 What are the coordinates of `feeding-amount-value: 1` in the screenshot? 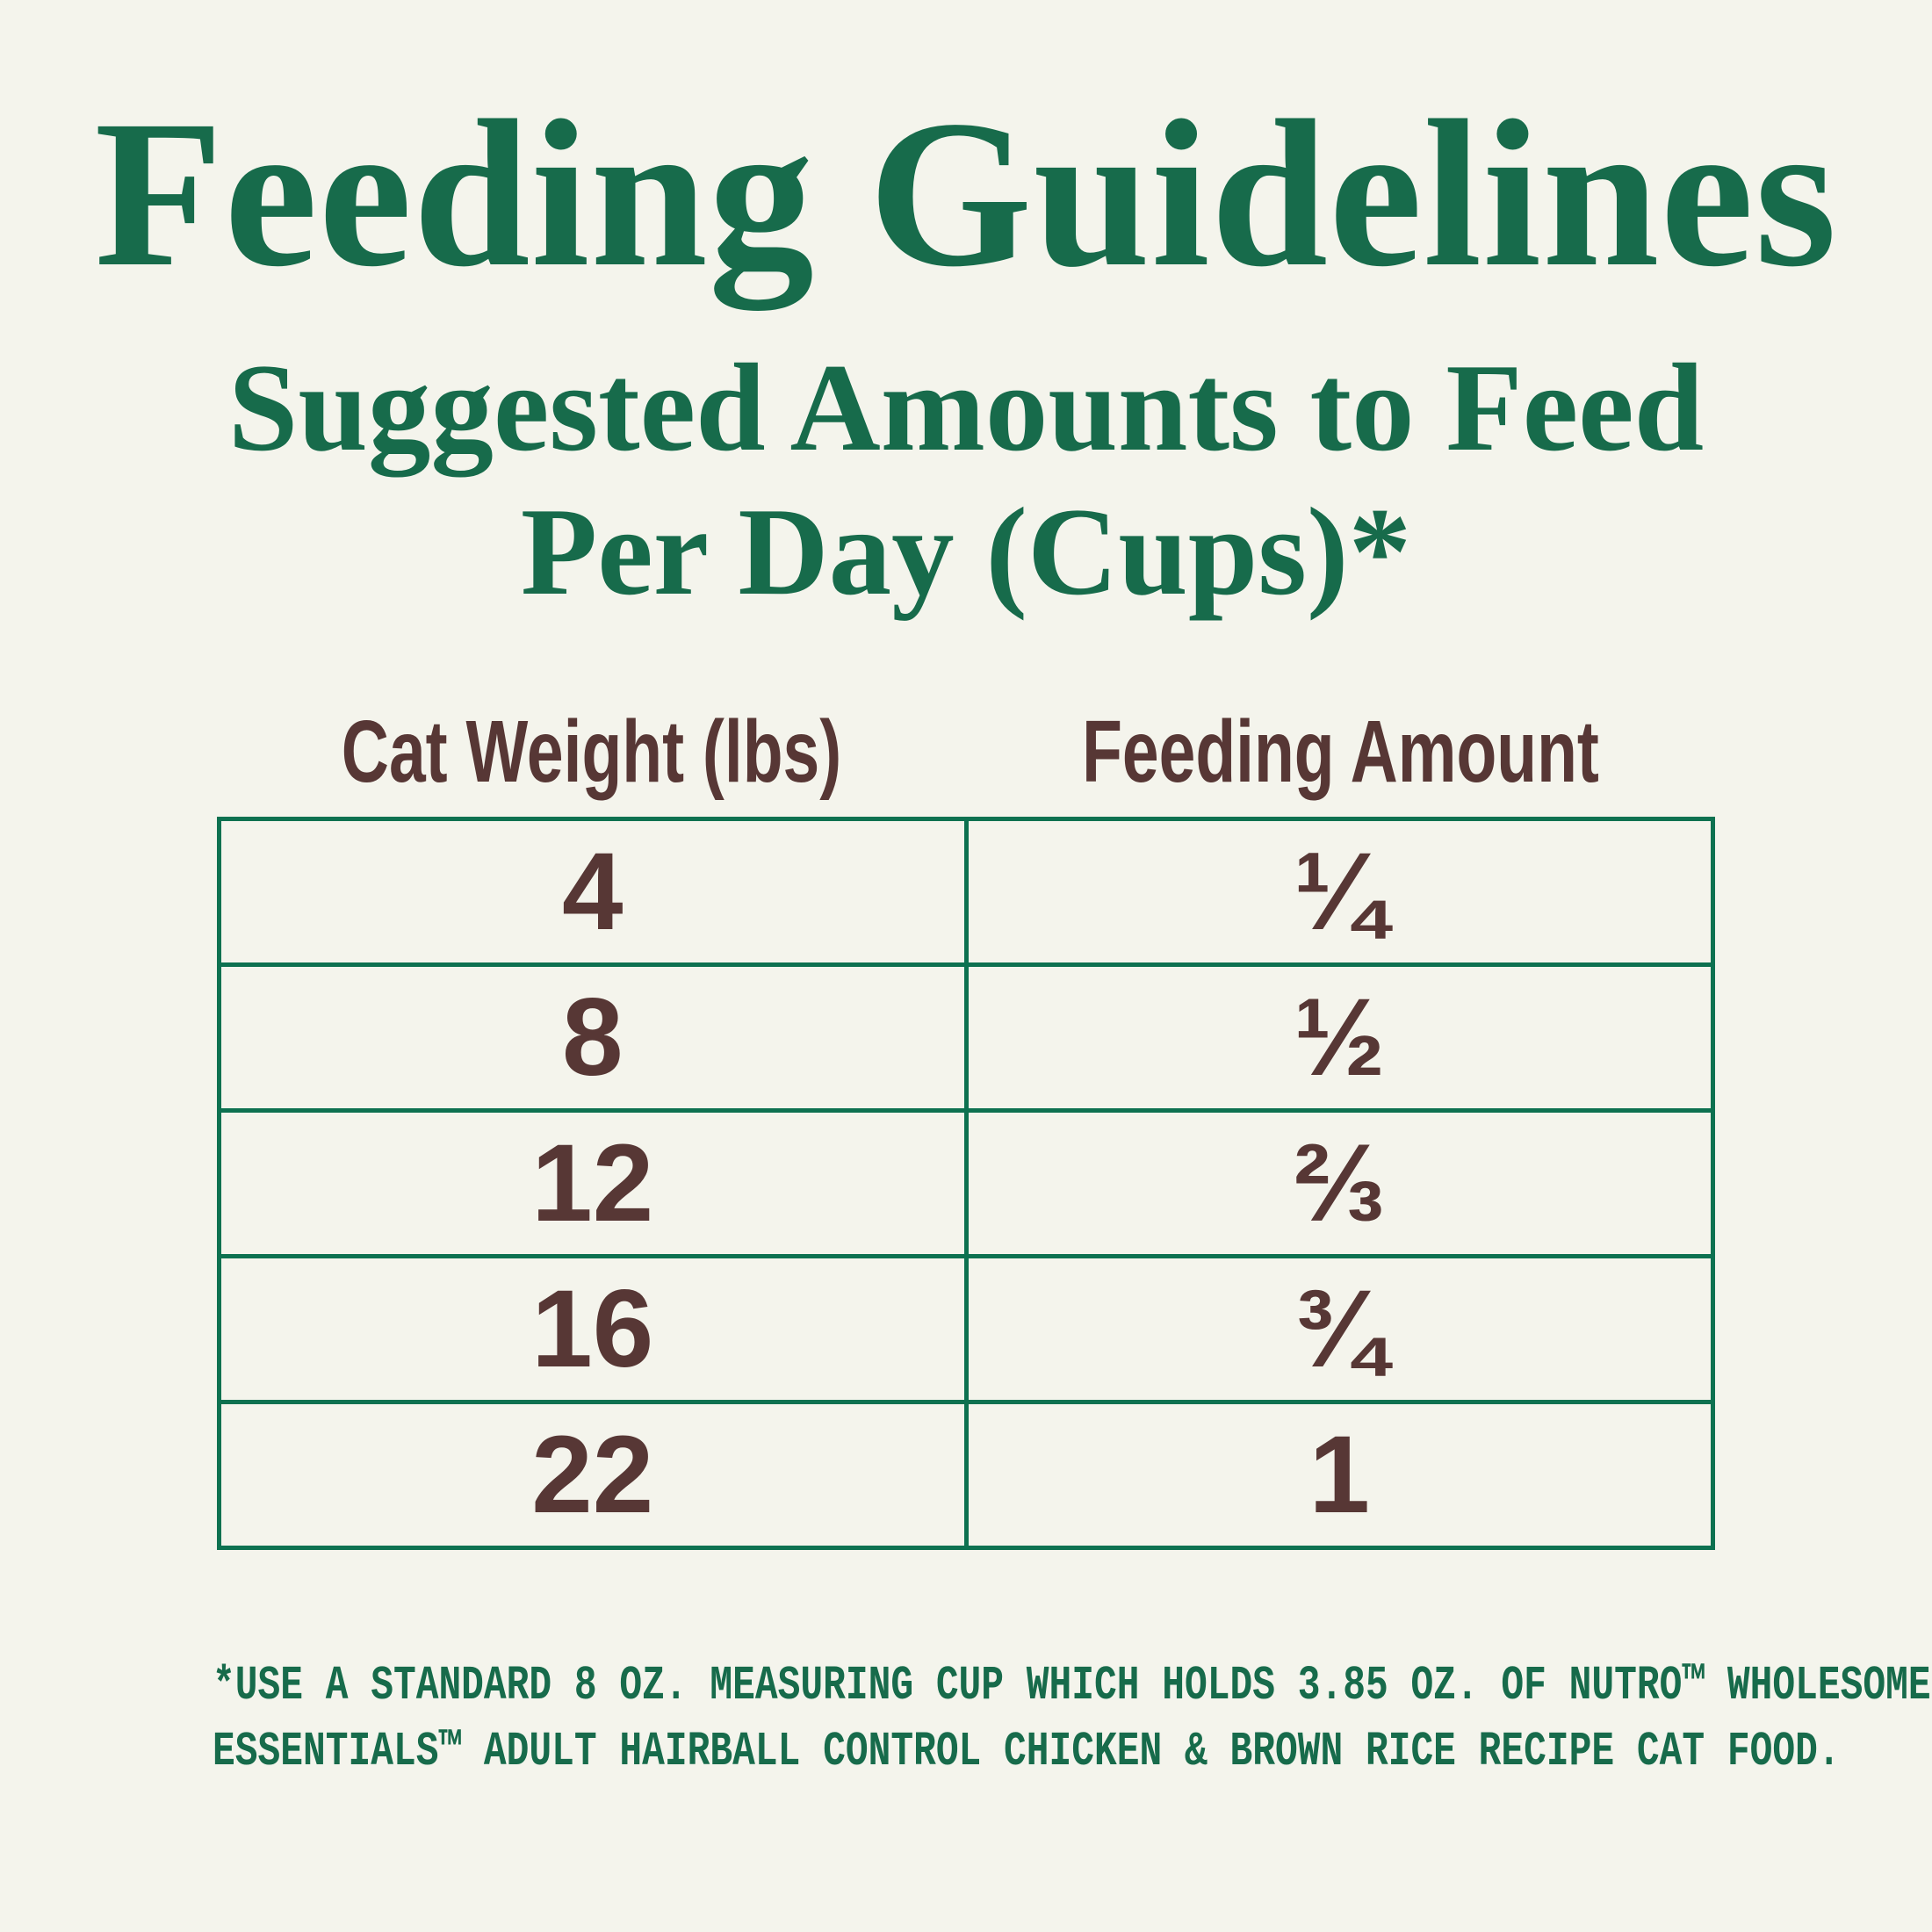 It's located at (1339, 1475).